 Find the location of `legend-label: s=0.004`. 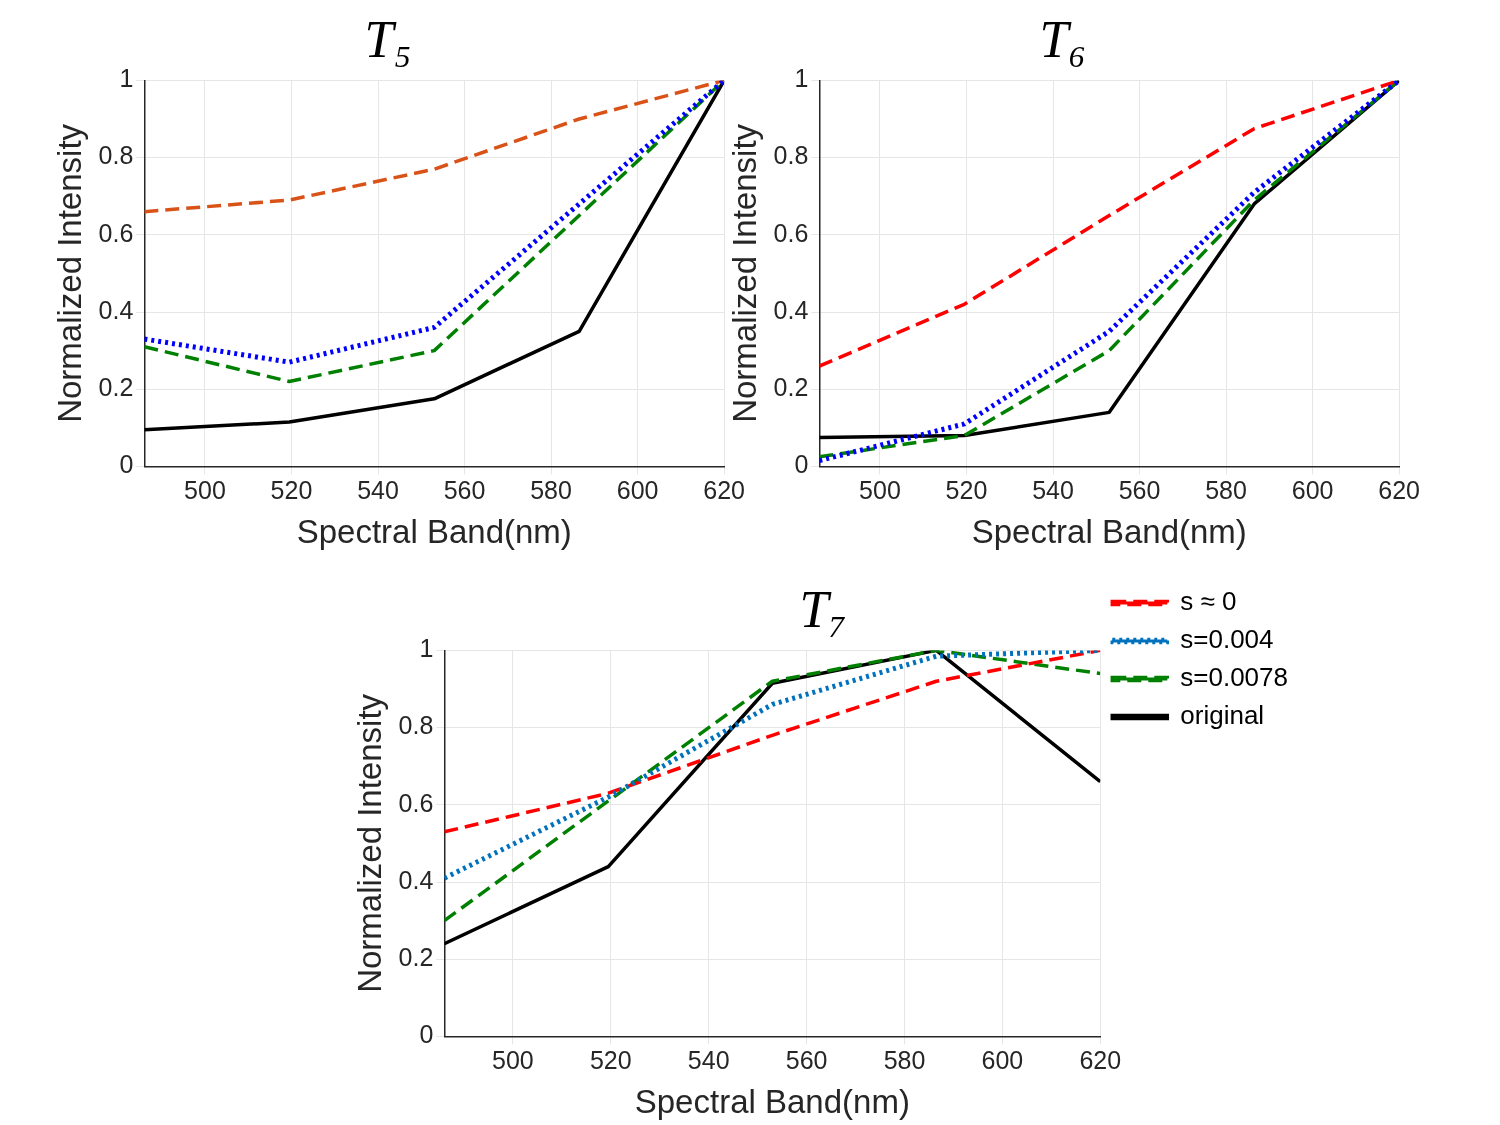

legend-label: s=0.004 is located at coordinates (1227, 639).